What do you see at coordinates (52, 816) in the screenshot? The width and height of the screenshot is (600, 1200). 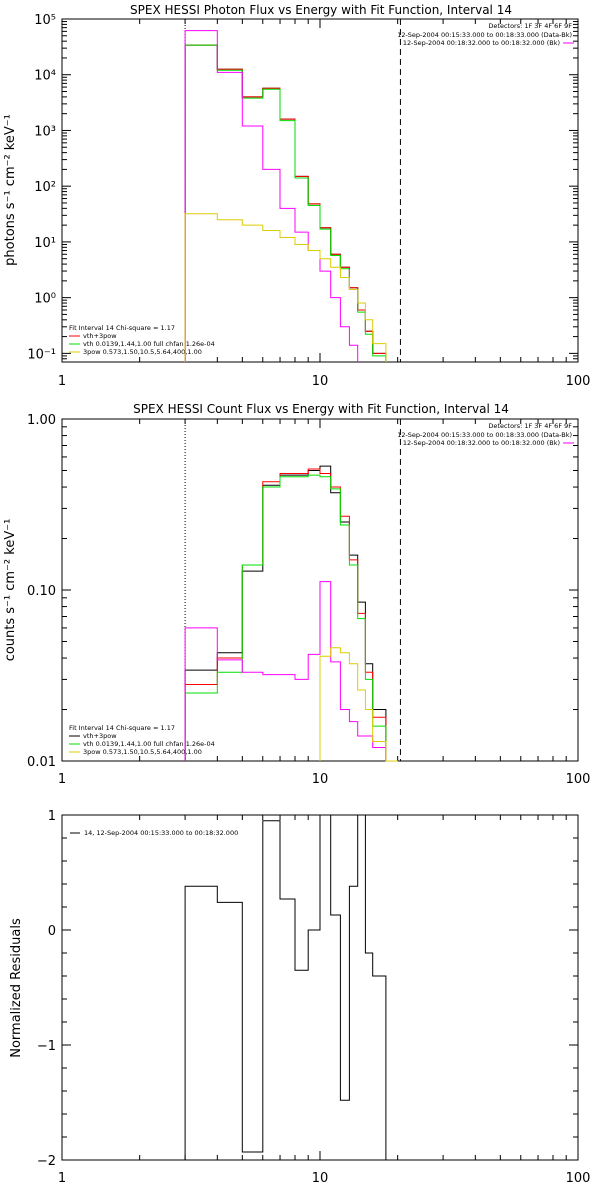 I see `y-tick-label: 1` at bounding box center [52, 816].